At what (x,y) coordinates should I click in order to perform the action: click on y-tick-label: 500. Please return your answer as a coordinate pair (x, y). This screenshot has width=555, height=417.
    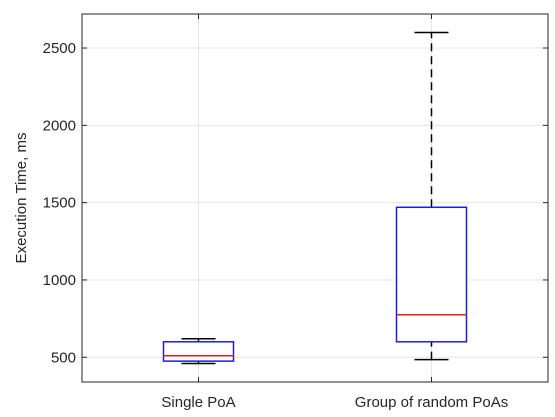
    Looking at the image, I should click on (63, 357).